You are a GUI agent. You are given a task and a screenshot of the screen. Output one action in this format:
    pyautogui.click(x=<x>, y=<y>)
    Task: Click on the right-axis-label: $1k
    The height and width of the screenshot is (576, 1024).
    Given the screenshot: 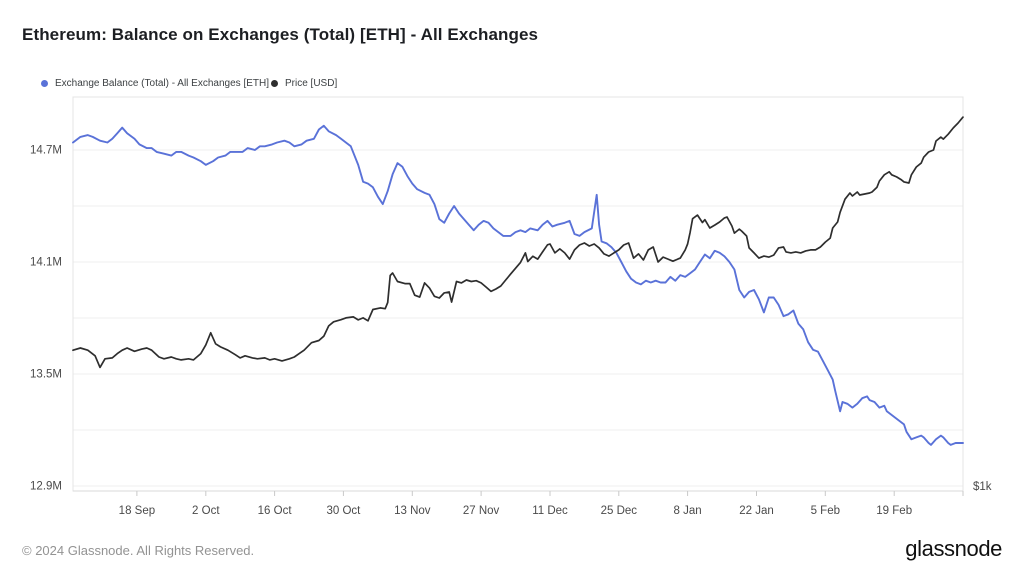 What is the action you would take?
    pyautogui.click(x=982, y=487)
    